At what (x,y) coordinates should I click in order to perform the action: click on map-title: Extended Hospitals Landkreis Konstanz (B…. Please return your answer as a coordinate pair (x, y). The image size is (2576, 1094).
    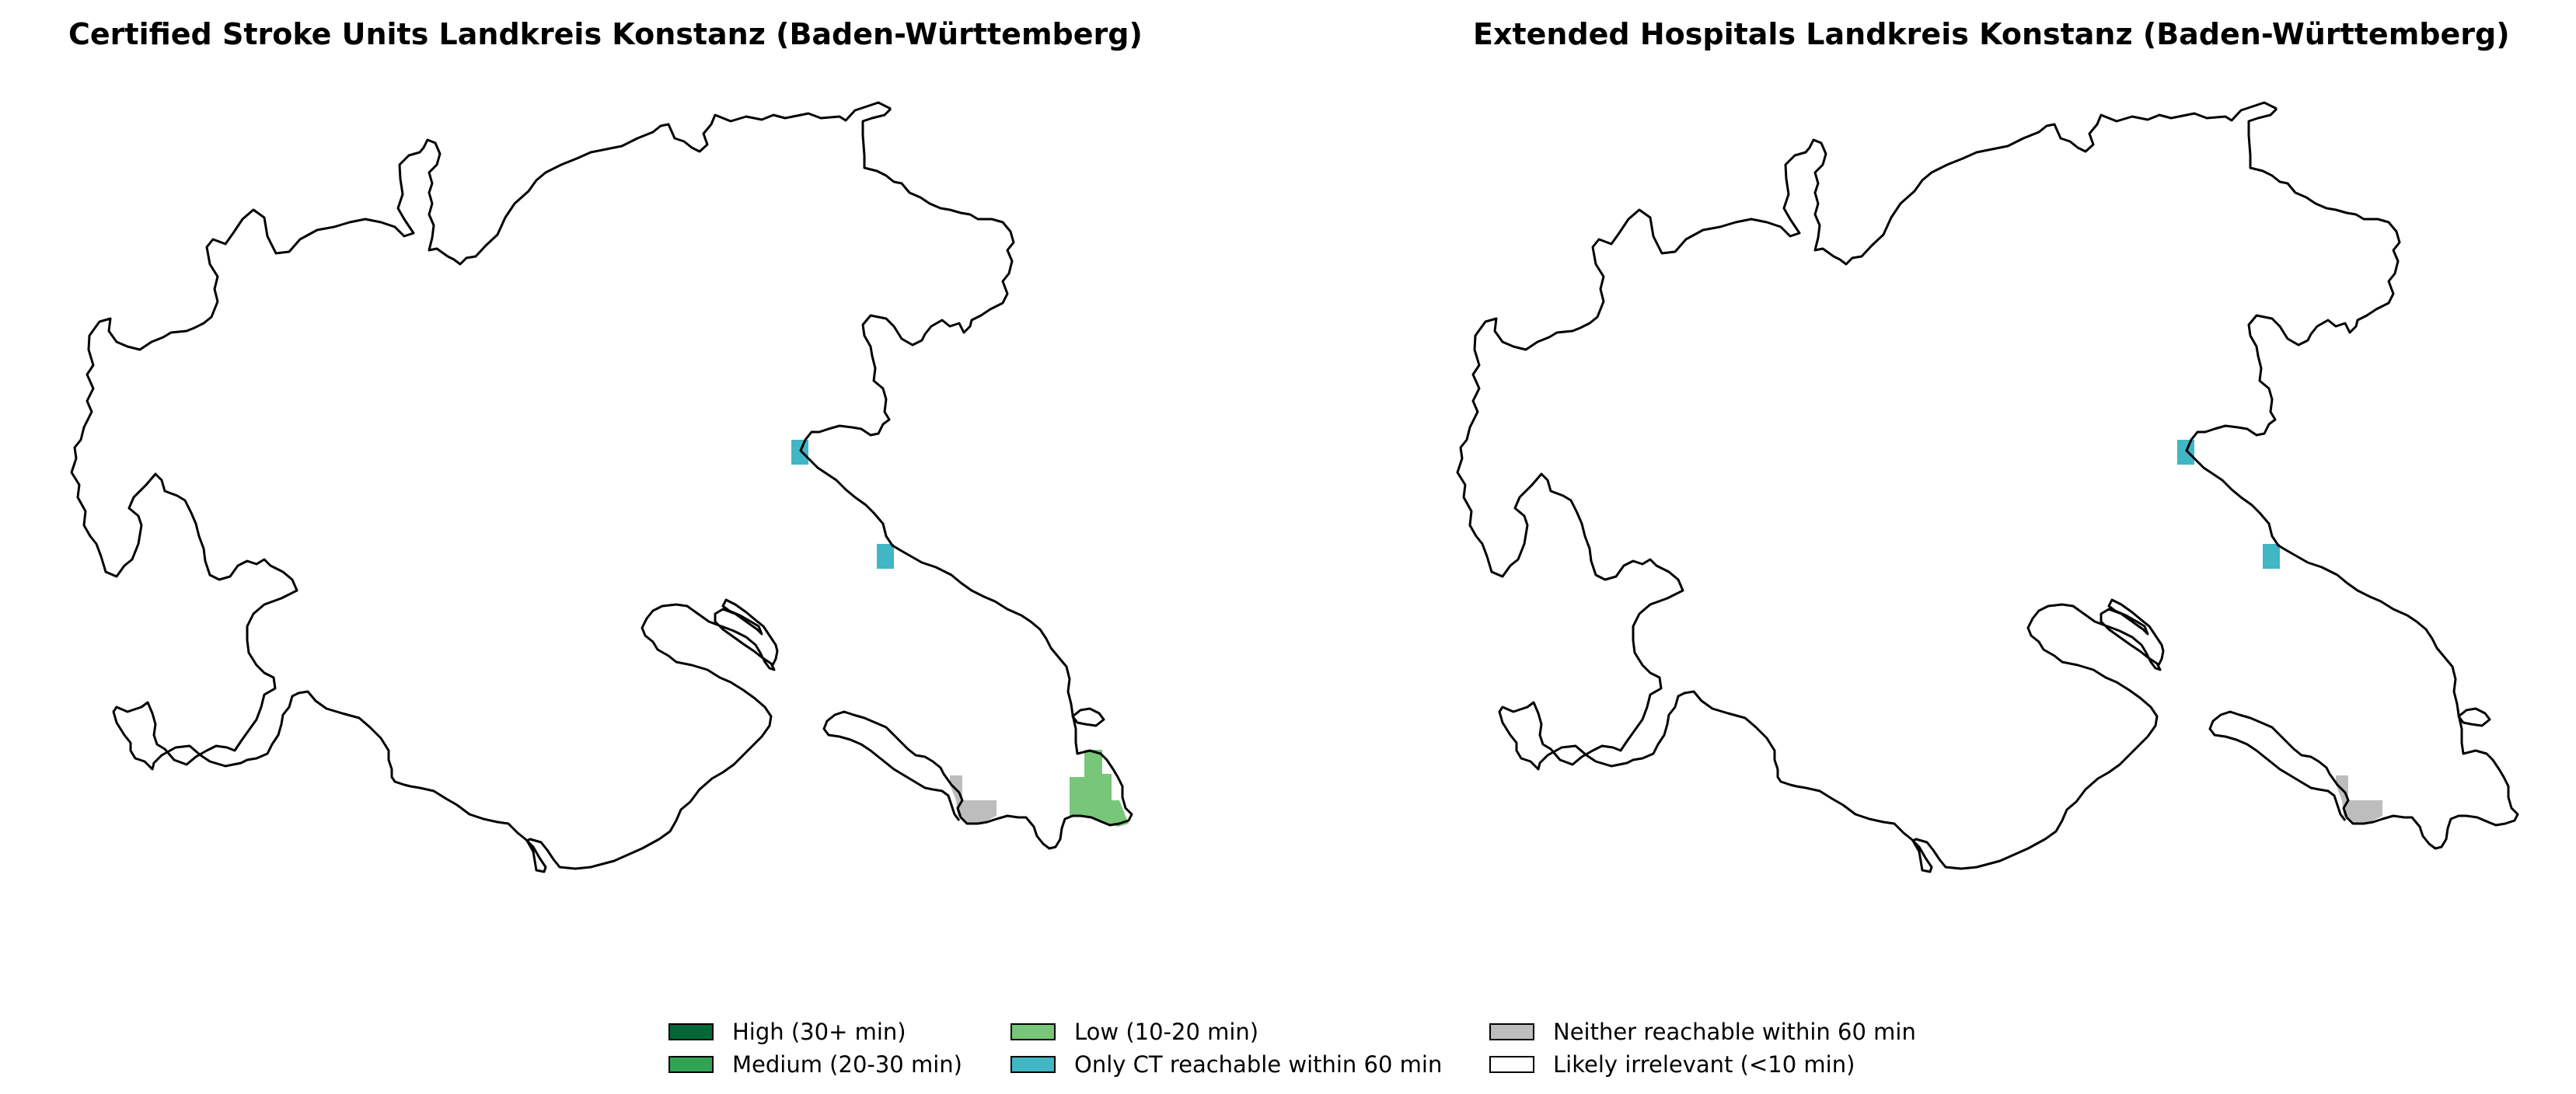
    Looking at the image, I should click on (1992, 34).